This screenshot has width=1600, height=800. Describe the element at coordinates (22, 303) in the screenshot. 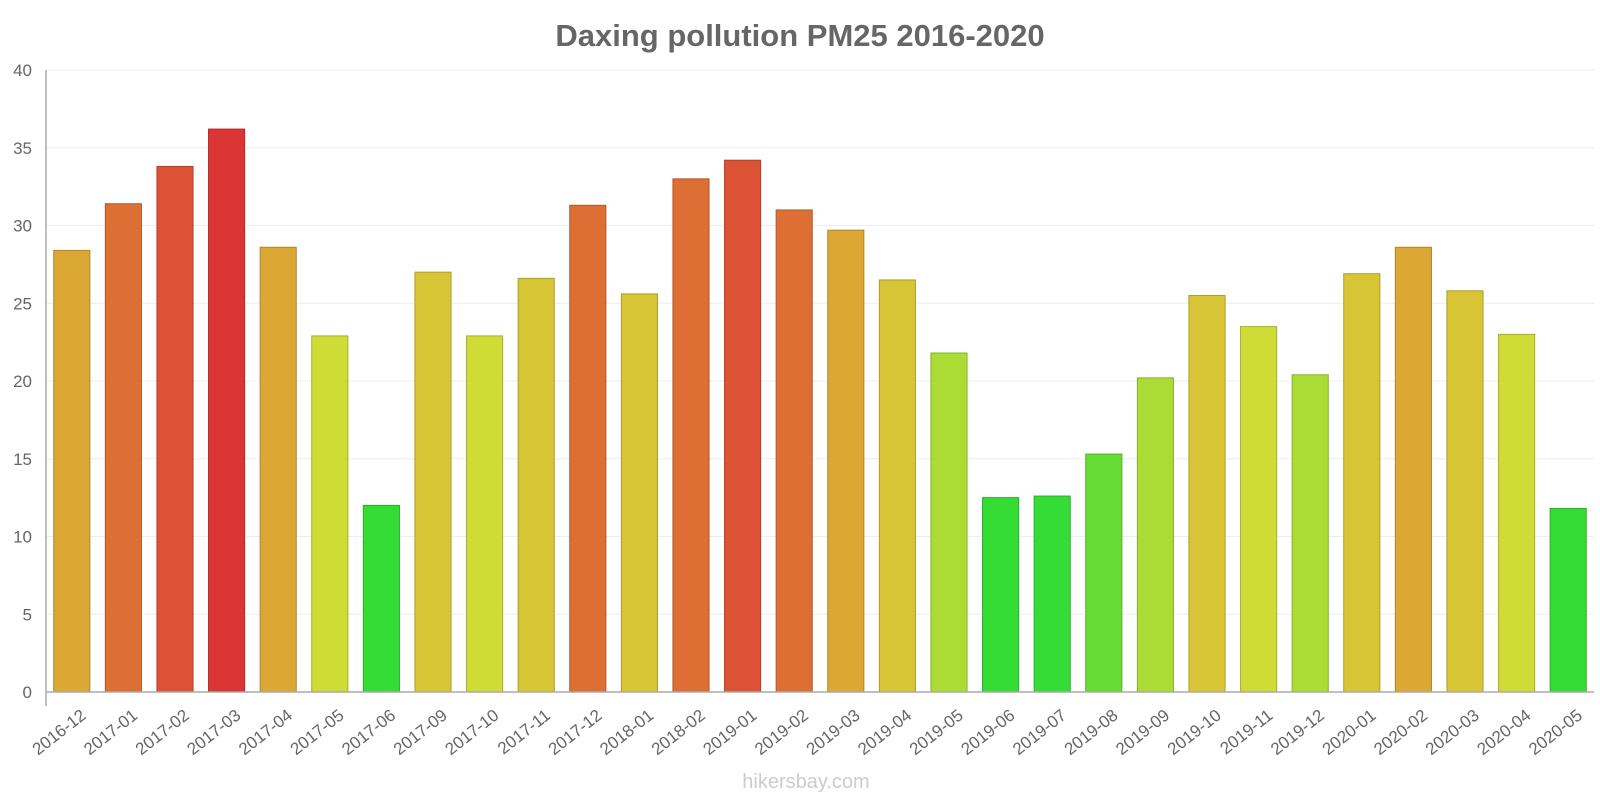

I see `y-tick-label: 25` at that location.